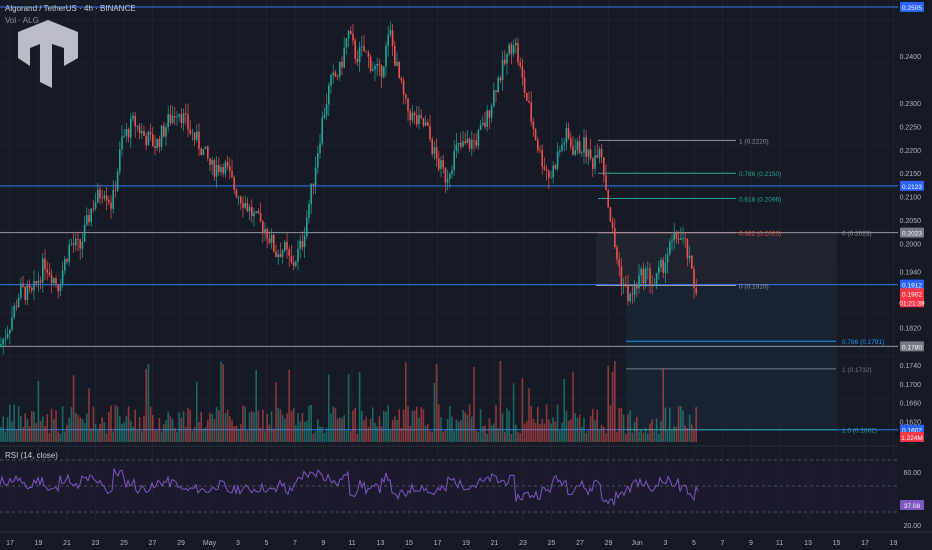  I want to click on price-tick-label: 0.1660, so click(911, 404).